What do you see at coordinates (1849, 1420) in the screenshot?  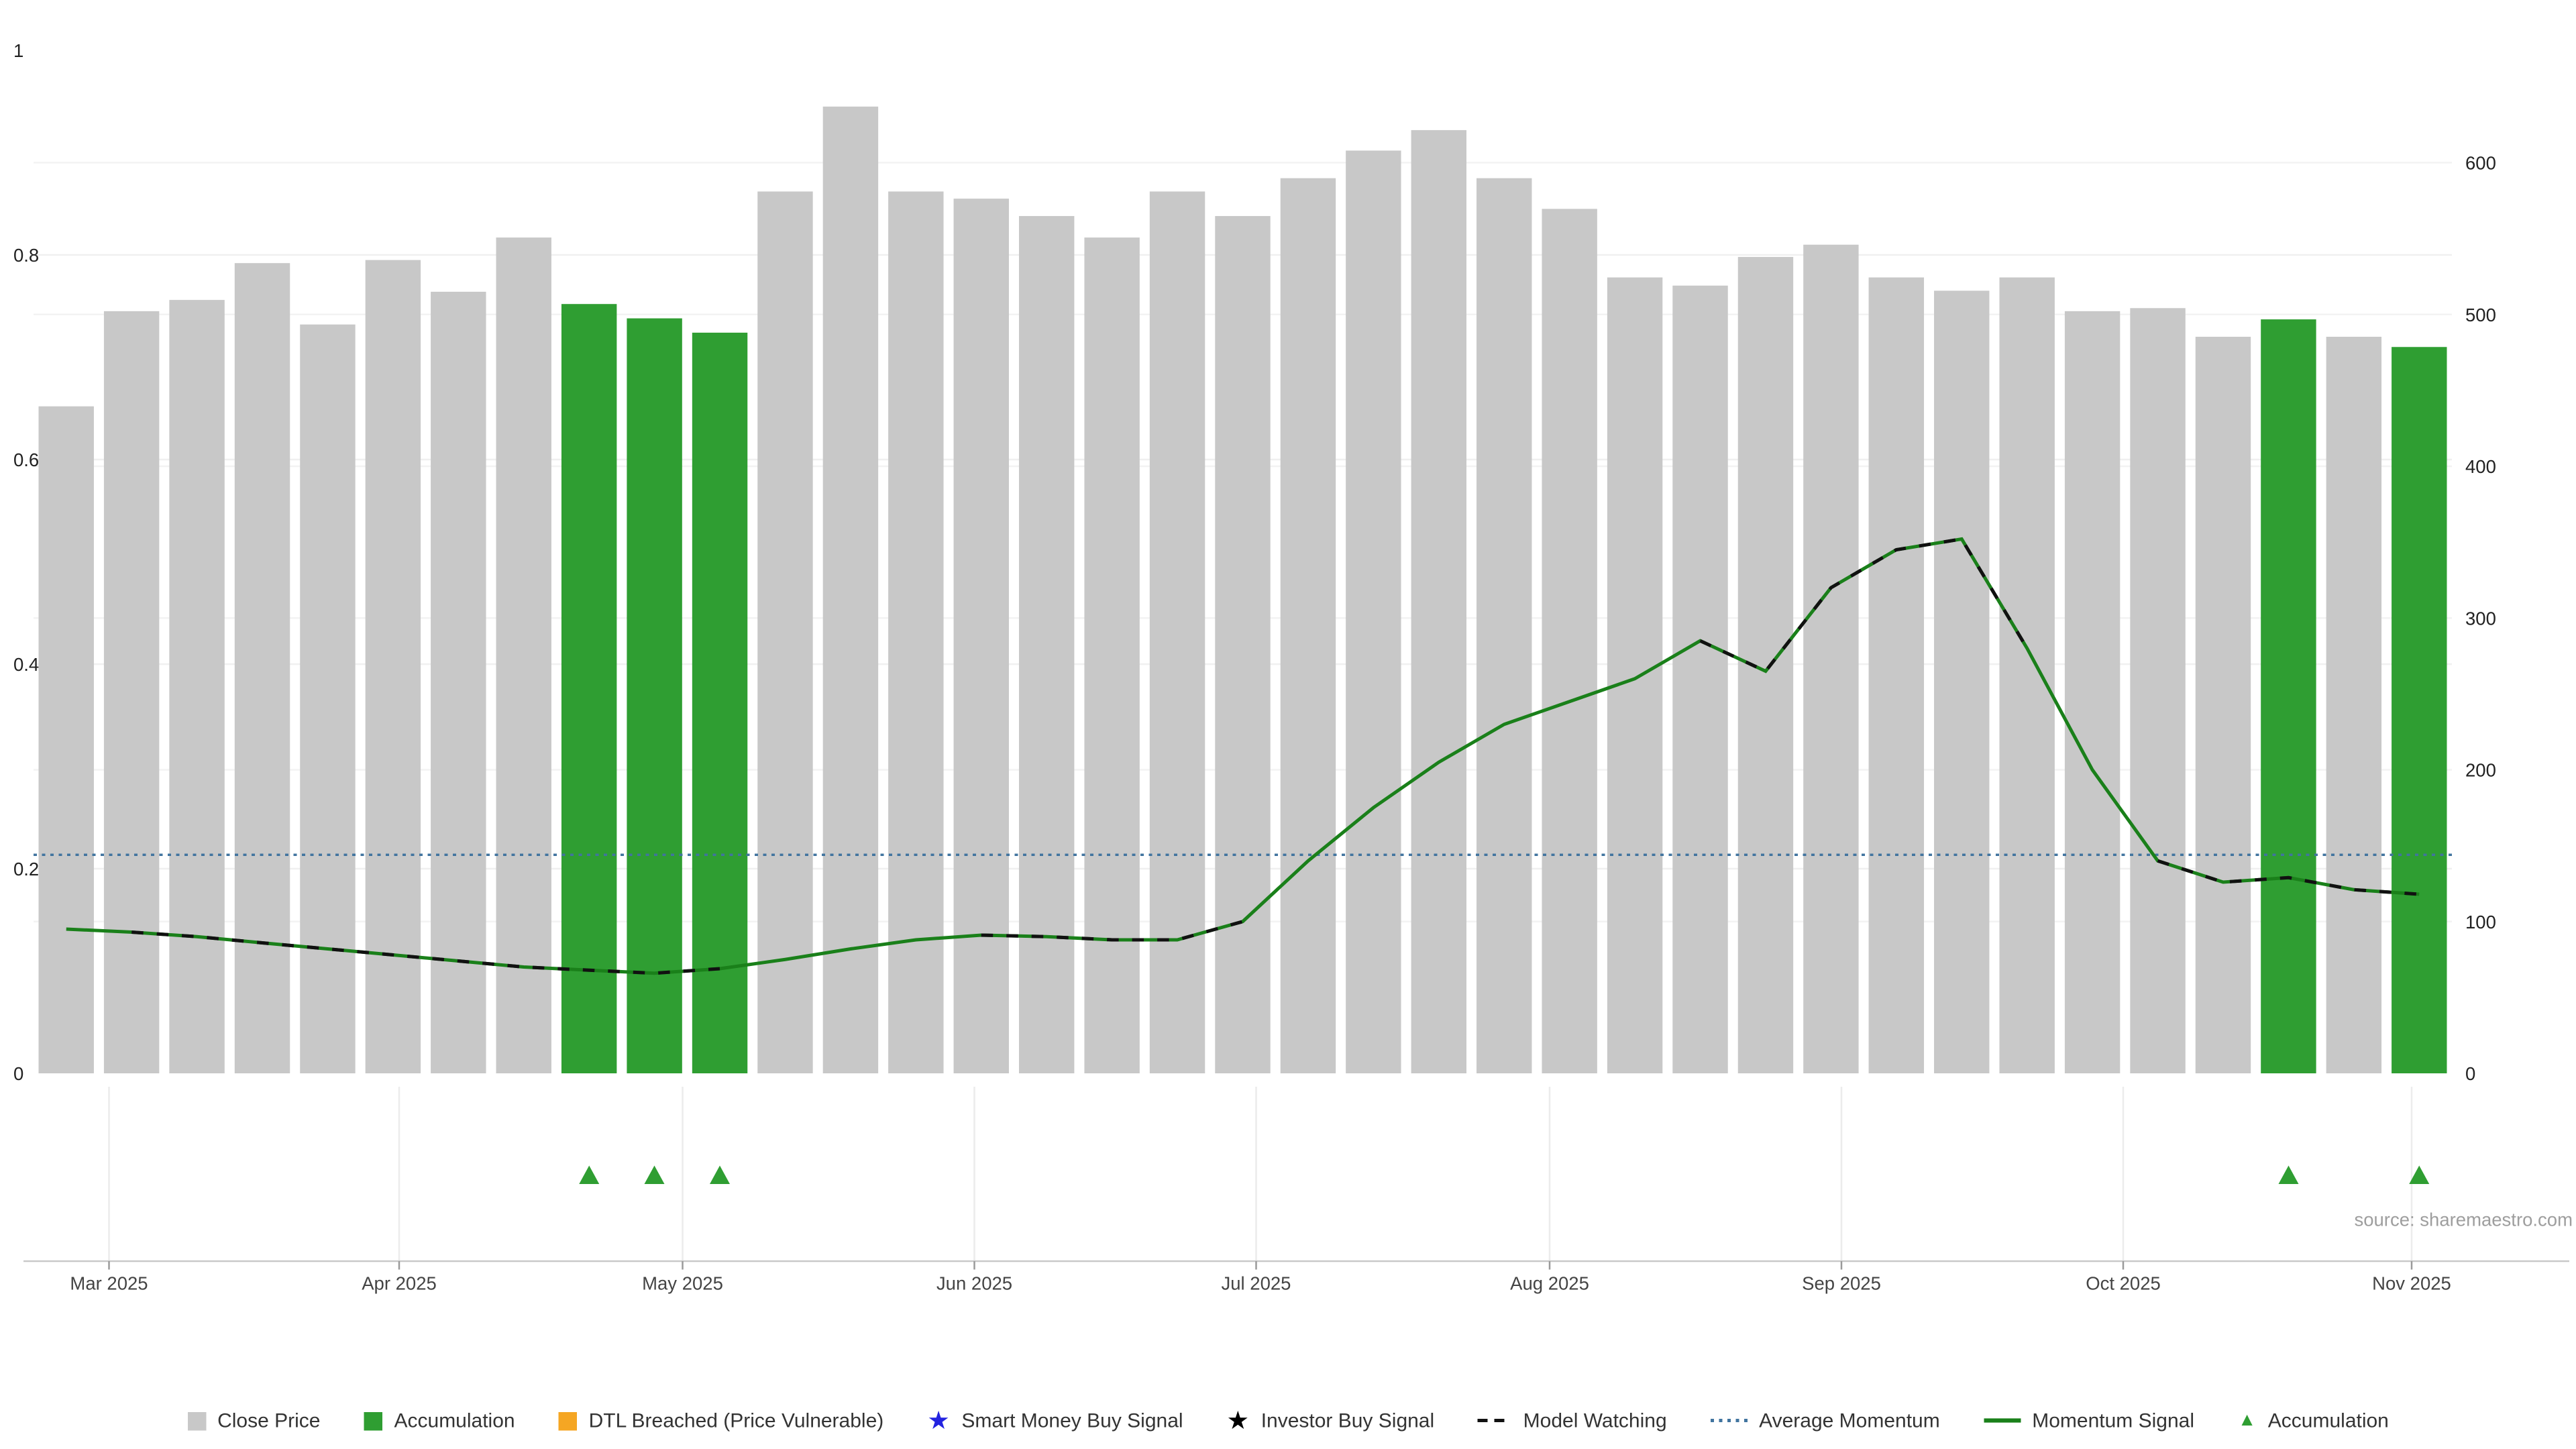 I see `legend-label: Average Momentum` at bounding box center [1849, 1420].